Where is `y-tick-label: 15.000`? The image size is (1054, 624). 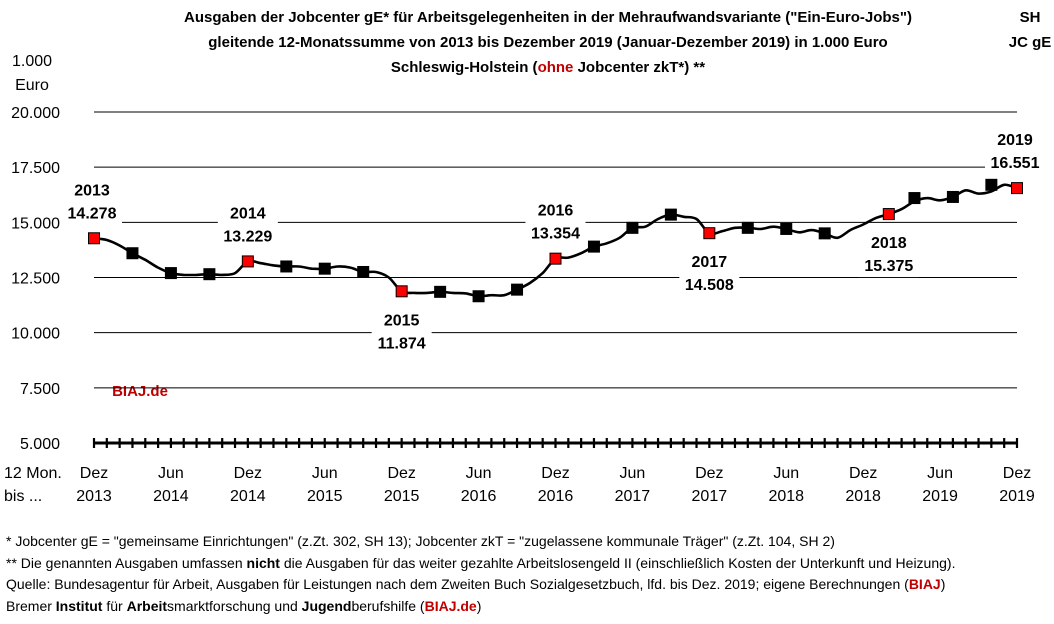
y-tick-label: 15.000 is located at coordinates (35, 223).